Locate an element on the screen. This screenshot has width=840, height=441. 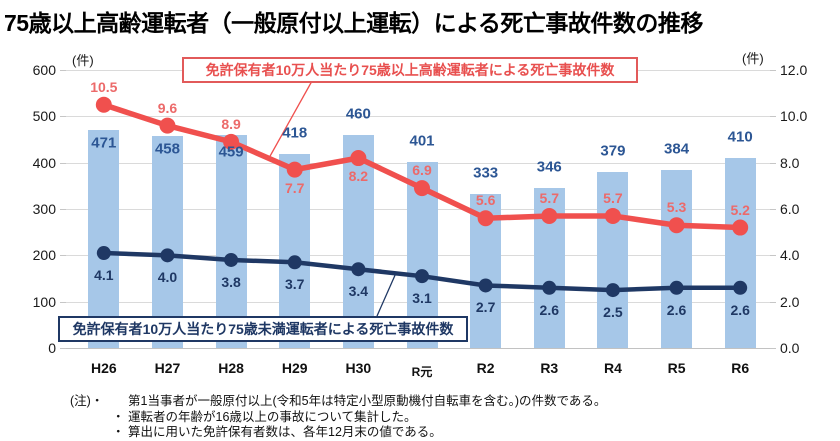
bar-value-label-R5: 384 is located at coordinates (677, 149).